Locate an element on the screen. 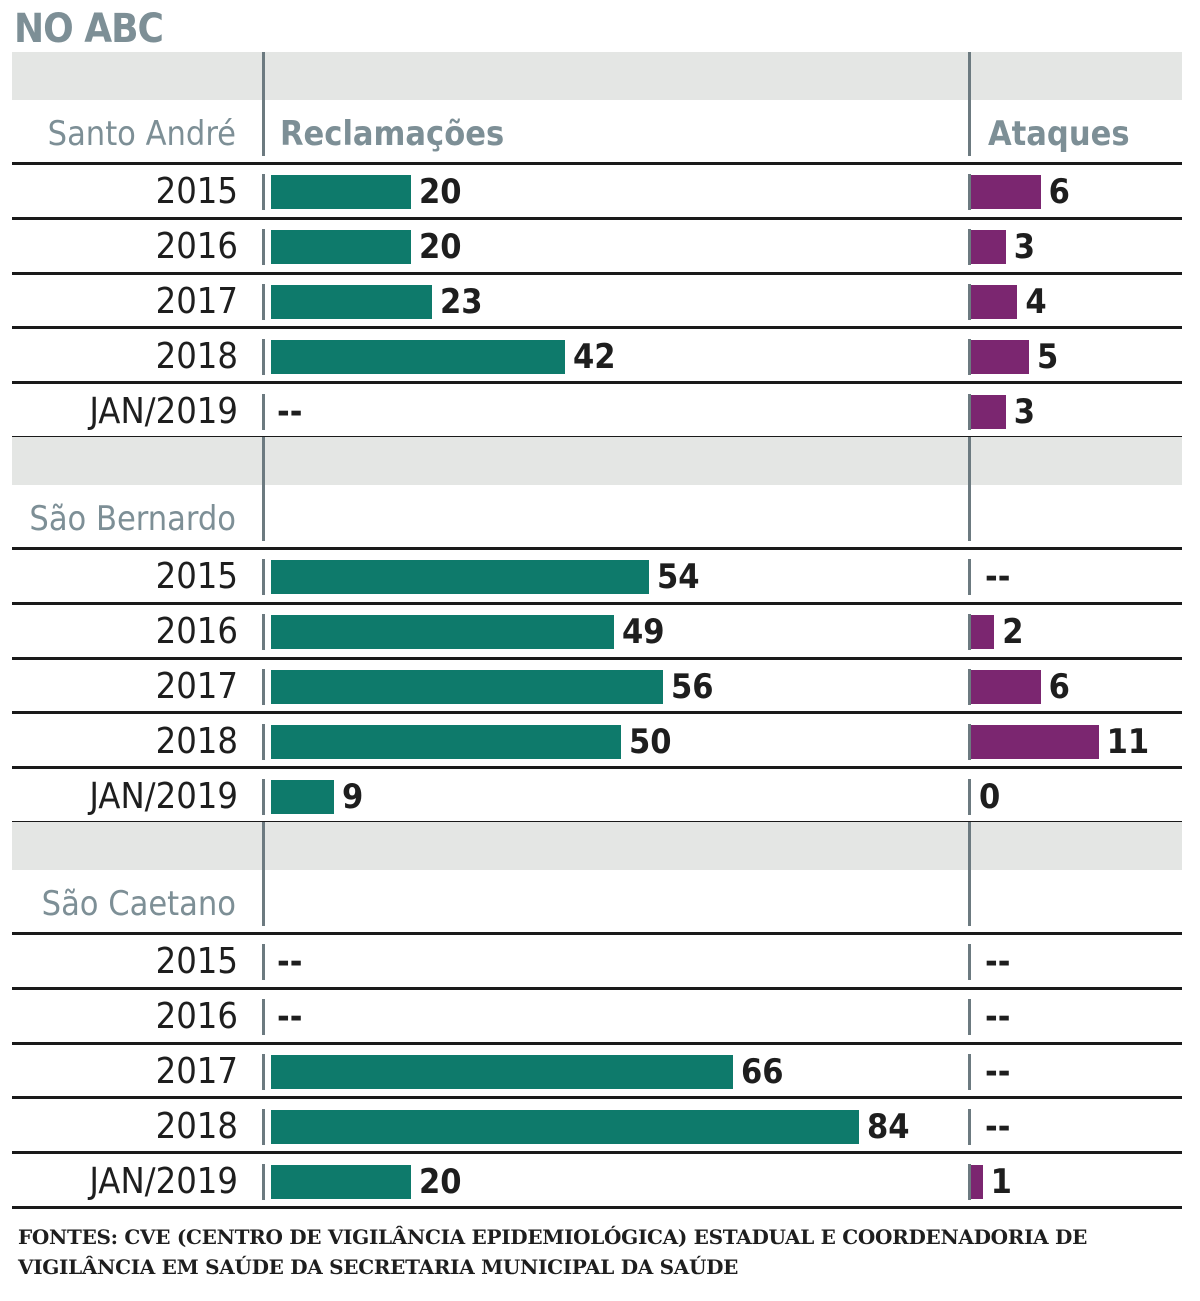  value-ataques: 11 is located at coordinates (1128, 741).